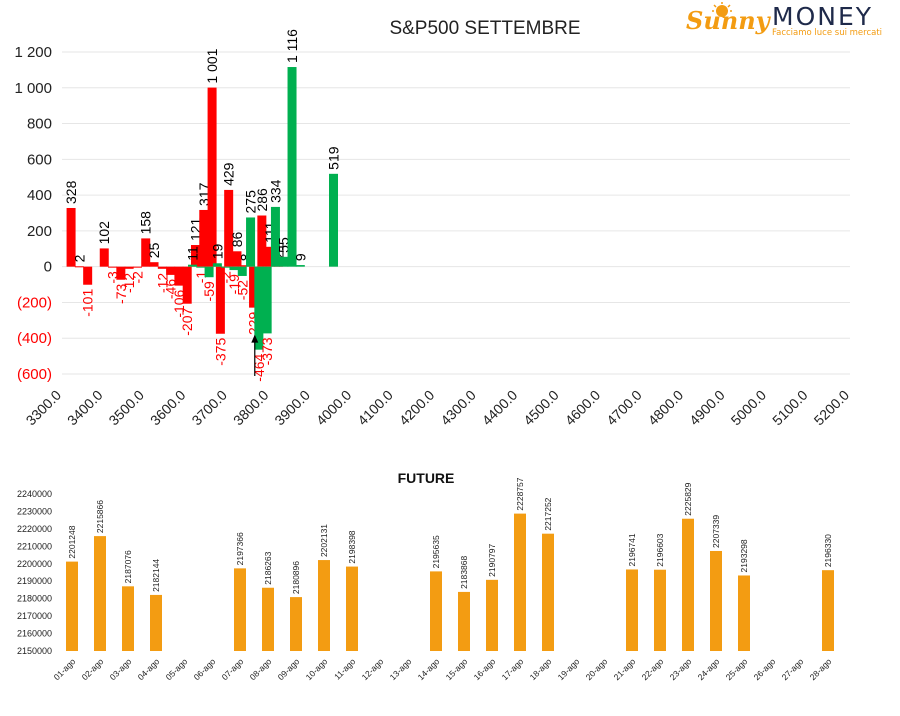  I want to click on chart2-x-tick-label: 25-ago, so click(737, 669).